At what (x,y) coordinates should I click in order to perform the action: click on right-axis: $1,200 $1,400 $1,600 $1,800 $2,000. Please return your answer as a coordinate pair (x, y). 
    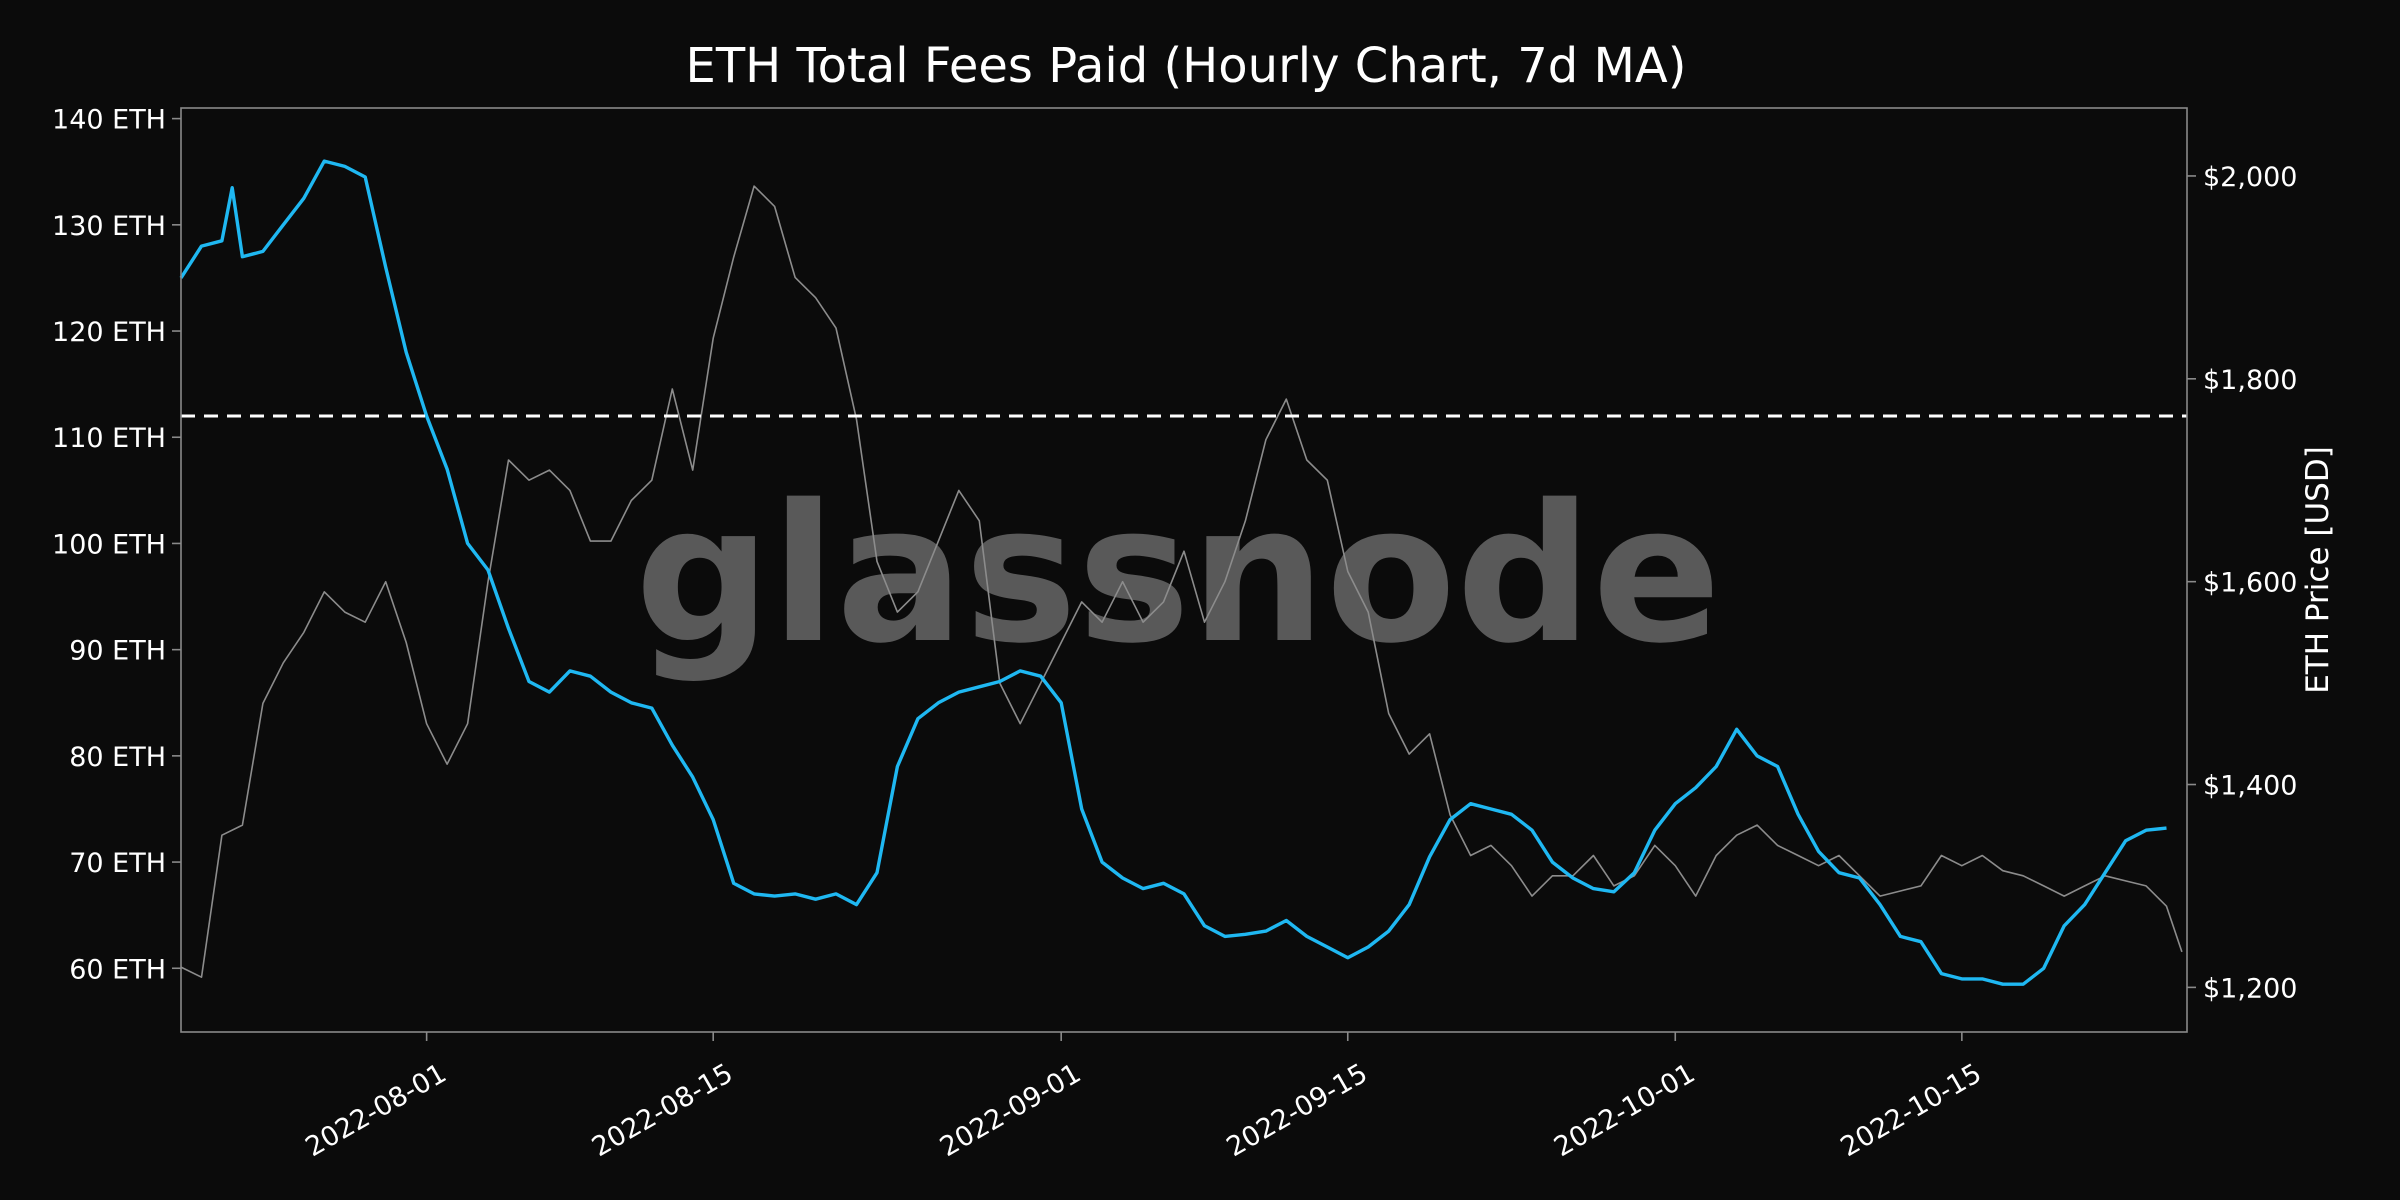
    Looking at the image, I should click on (2242, 583).